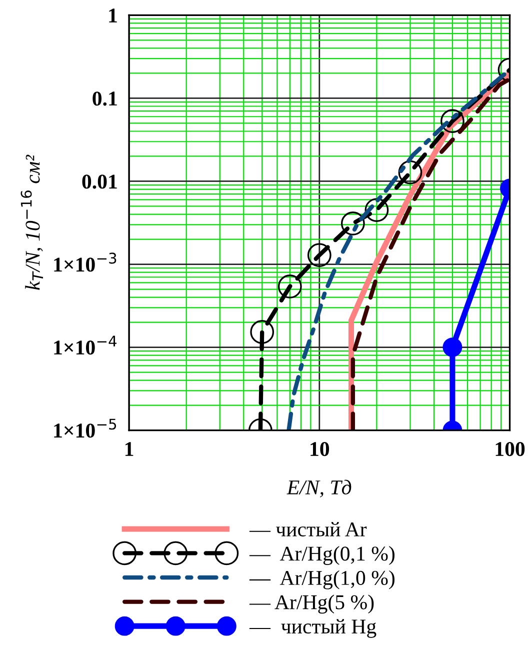  What do you see at coordinates (85, 262) in the screenshot?
I see `y-tick-label: 1×10$^{−3}$` at bounding box center [85, 262].